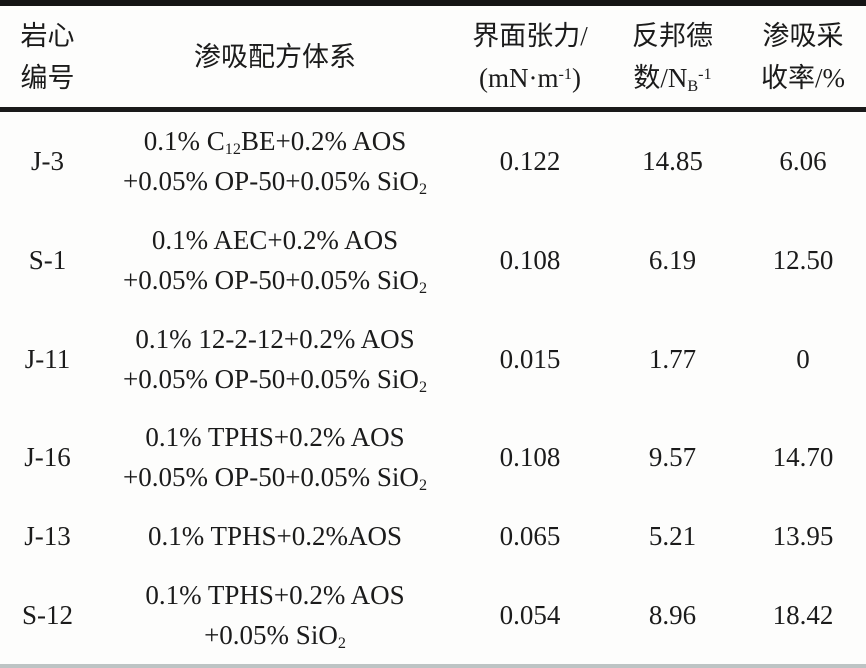  I want to click on core-id-cell: J-13, so click(47, 536).